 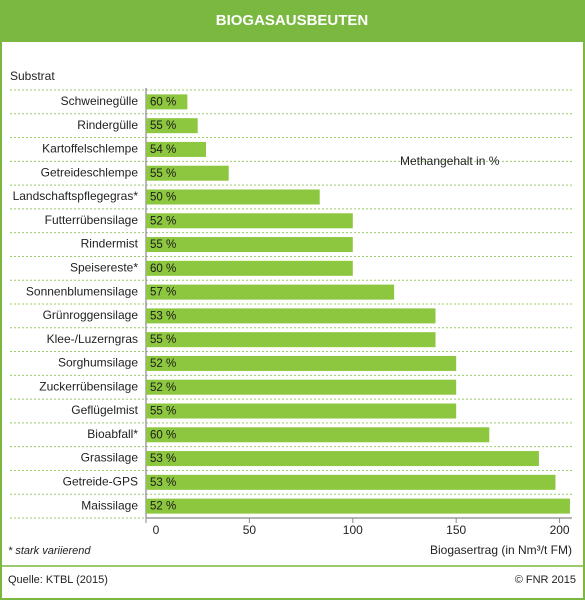 I want to click on category-label: Sorghumsilage, so click(x=98, y=363).